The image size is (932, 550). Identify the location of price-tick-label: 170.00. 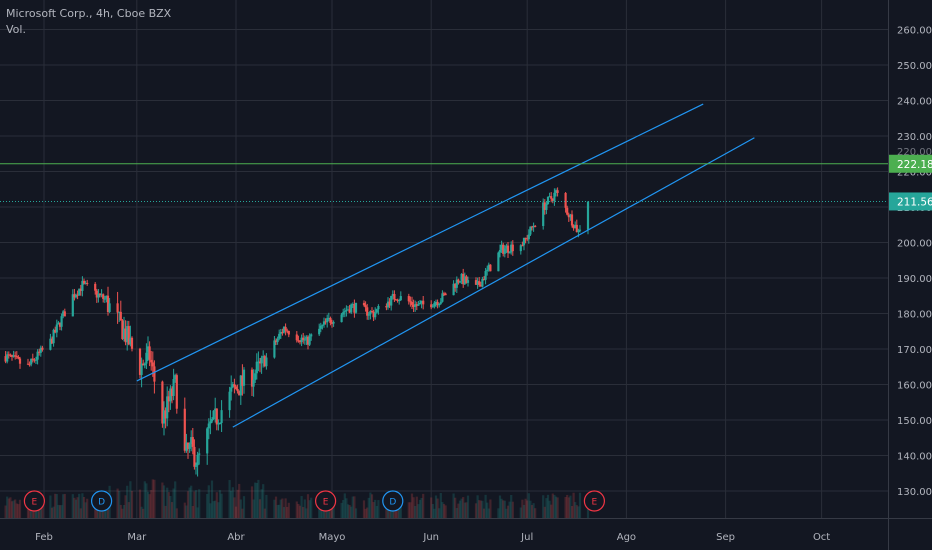
(914, 350).